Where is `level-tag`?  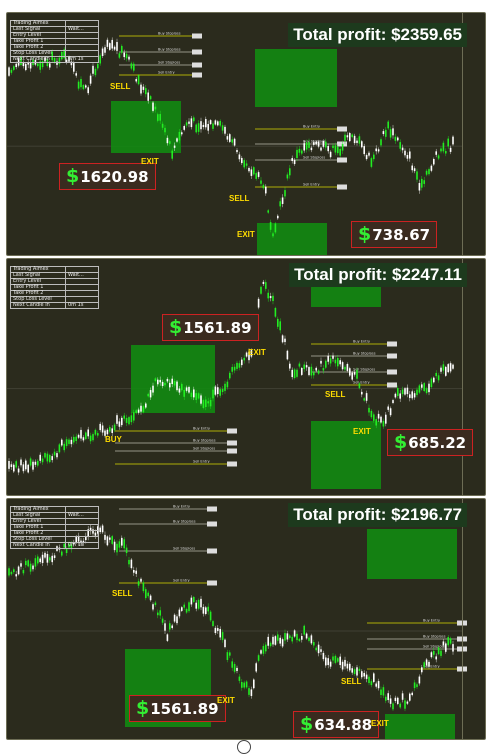 level-tag is located at coordinates (392, 344).